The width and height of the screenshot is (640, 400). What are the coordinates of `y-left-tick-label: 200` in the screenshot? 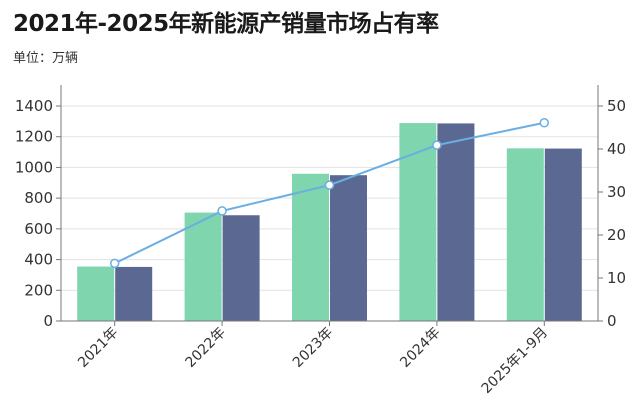 It's located at (38, 290).